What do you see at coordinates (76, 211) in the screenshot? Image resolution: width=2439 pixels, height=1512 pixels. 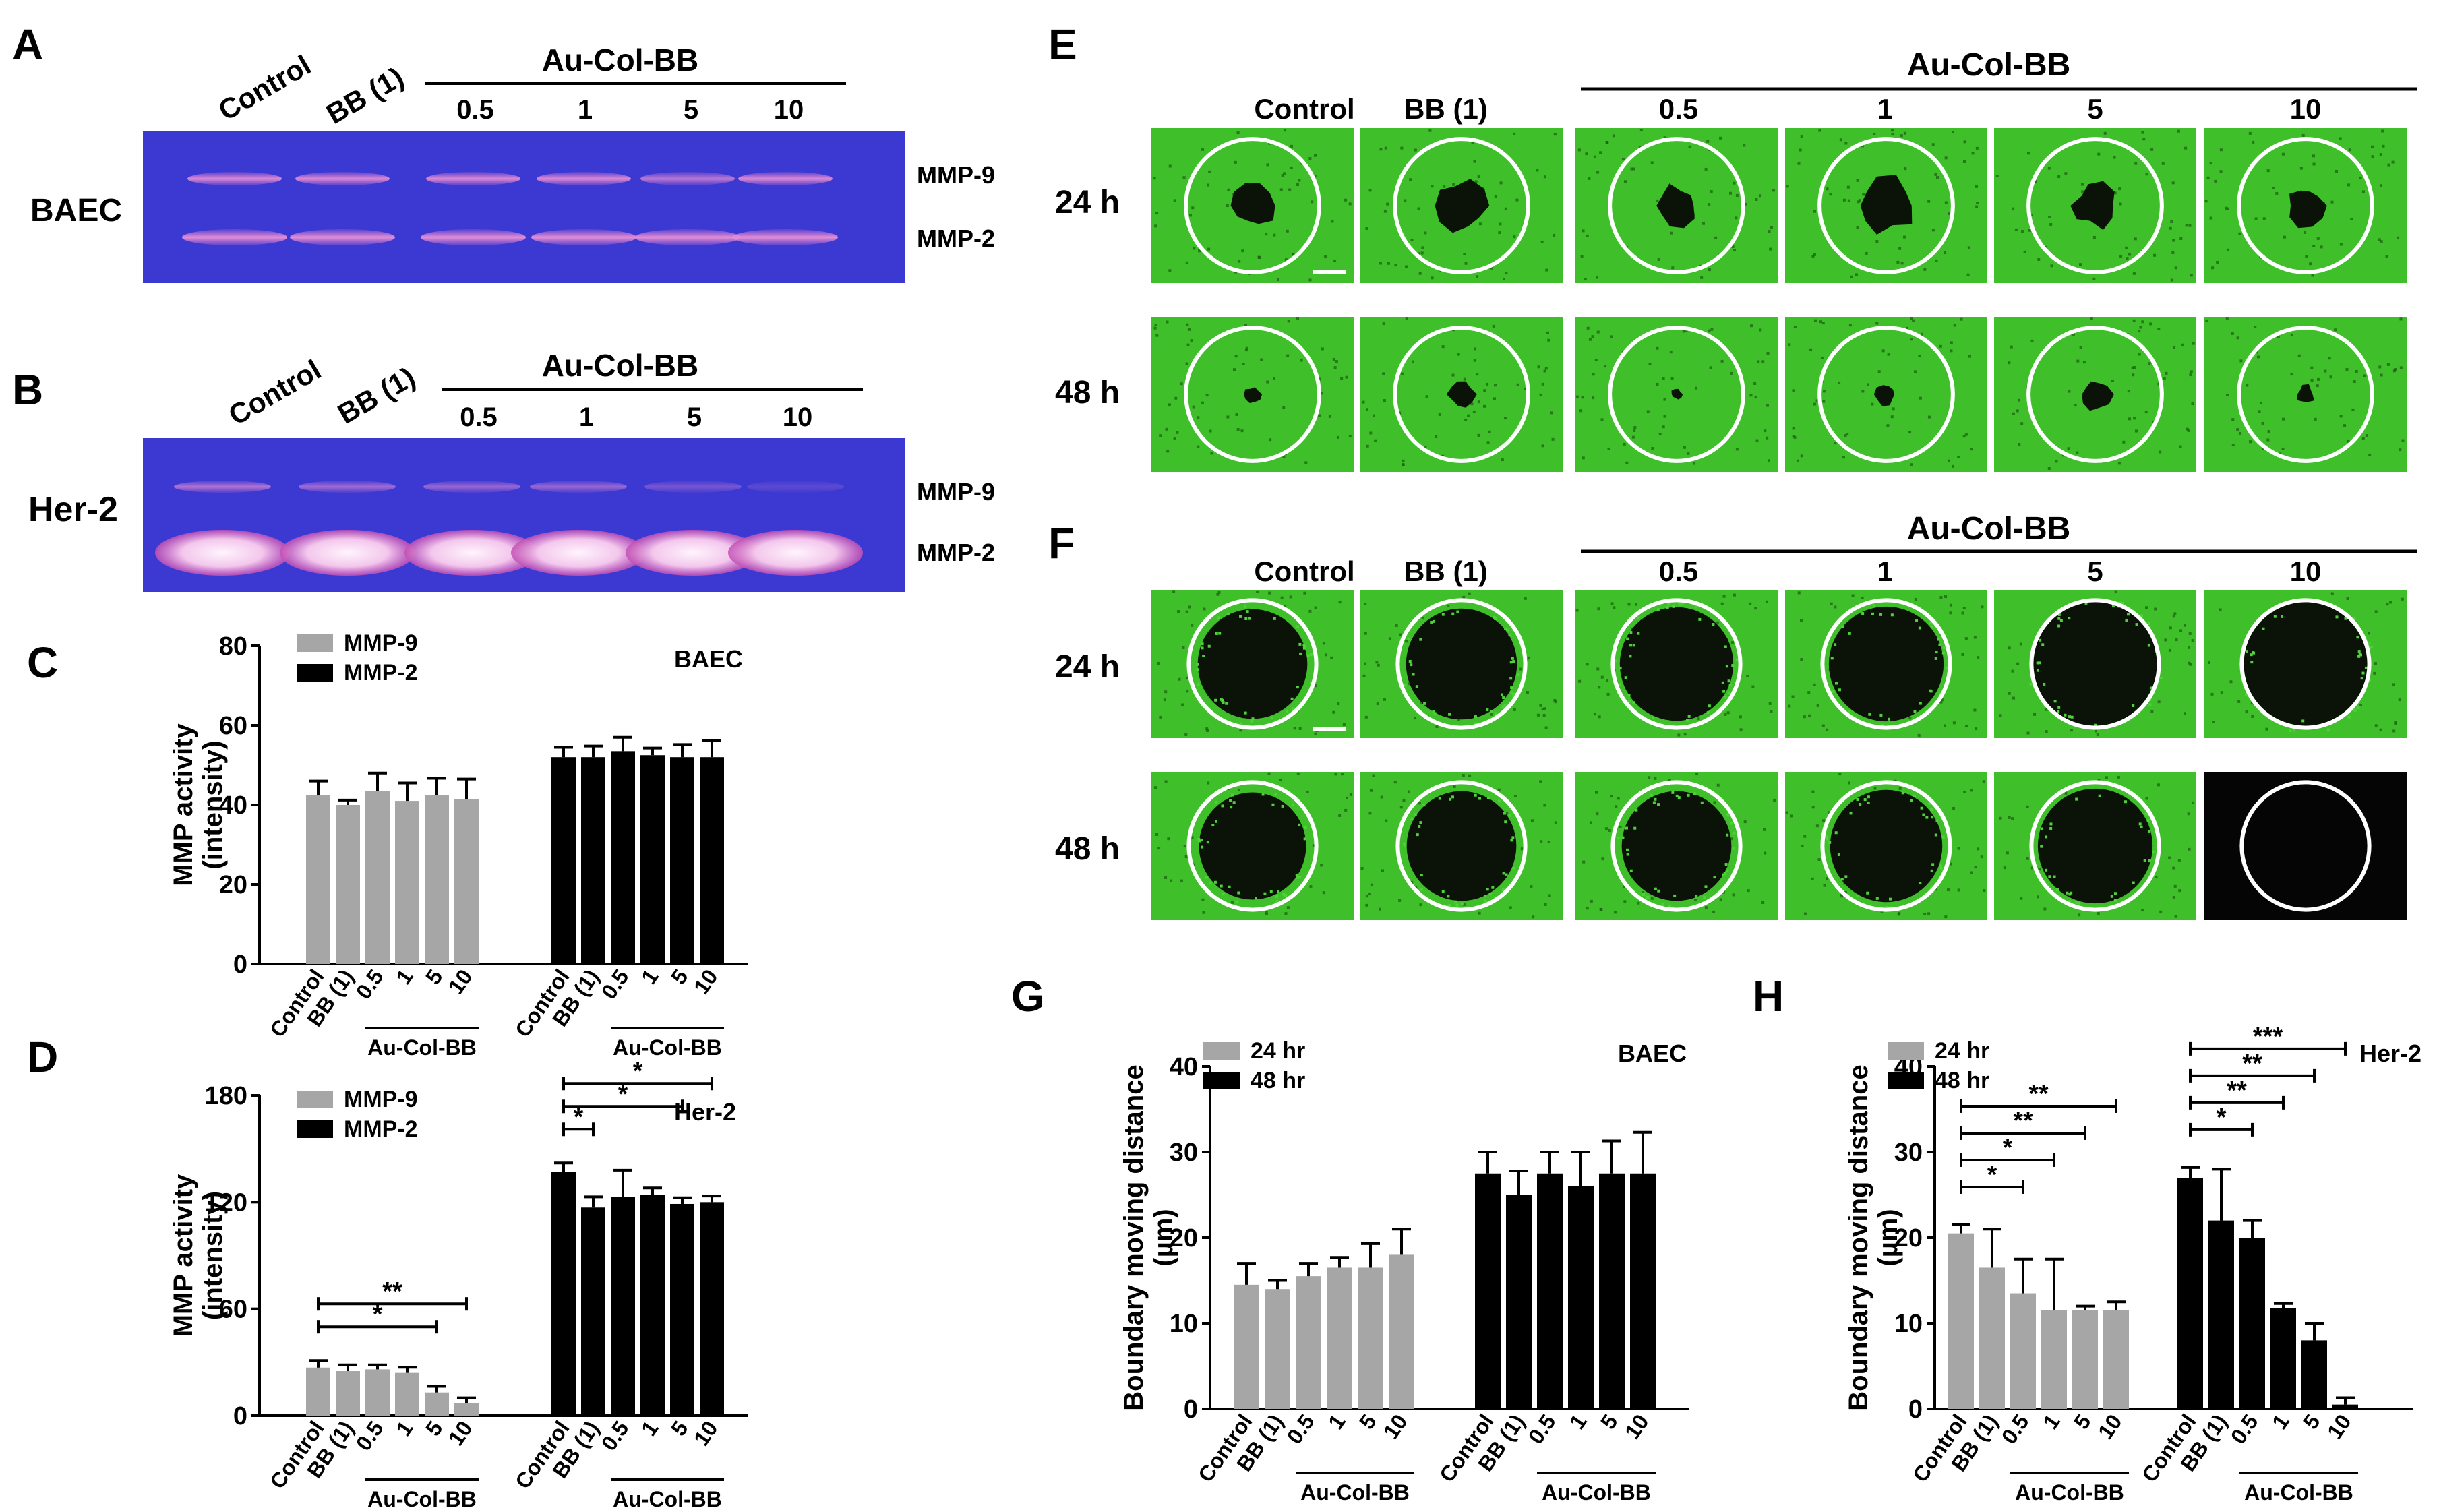 I see `gel-a-cell-label: BAEC` at bounding box center [76, 211].